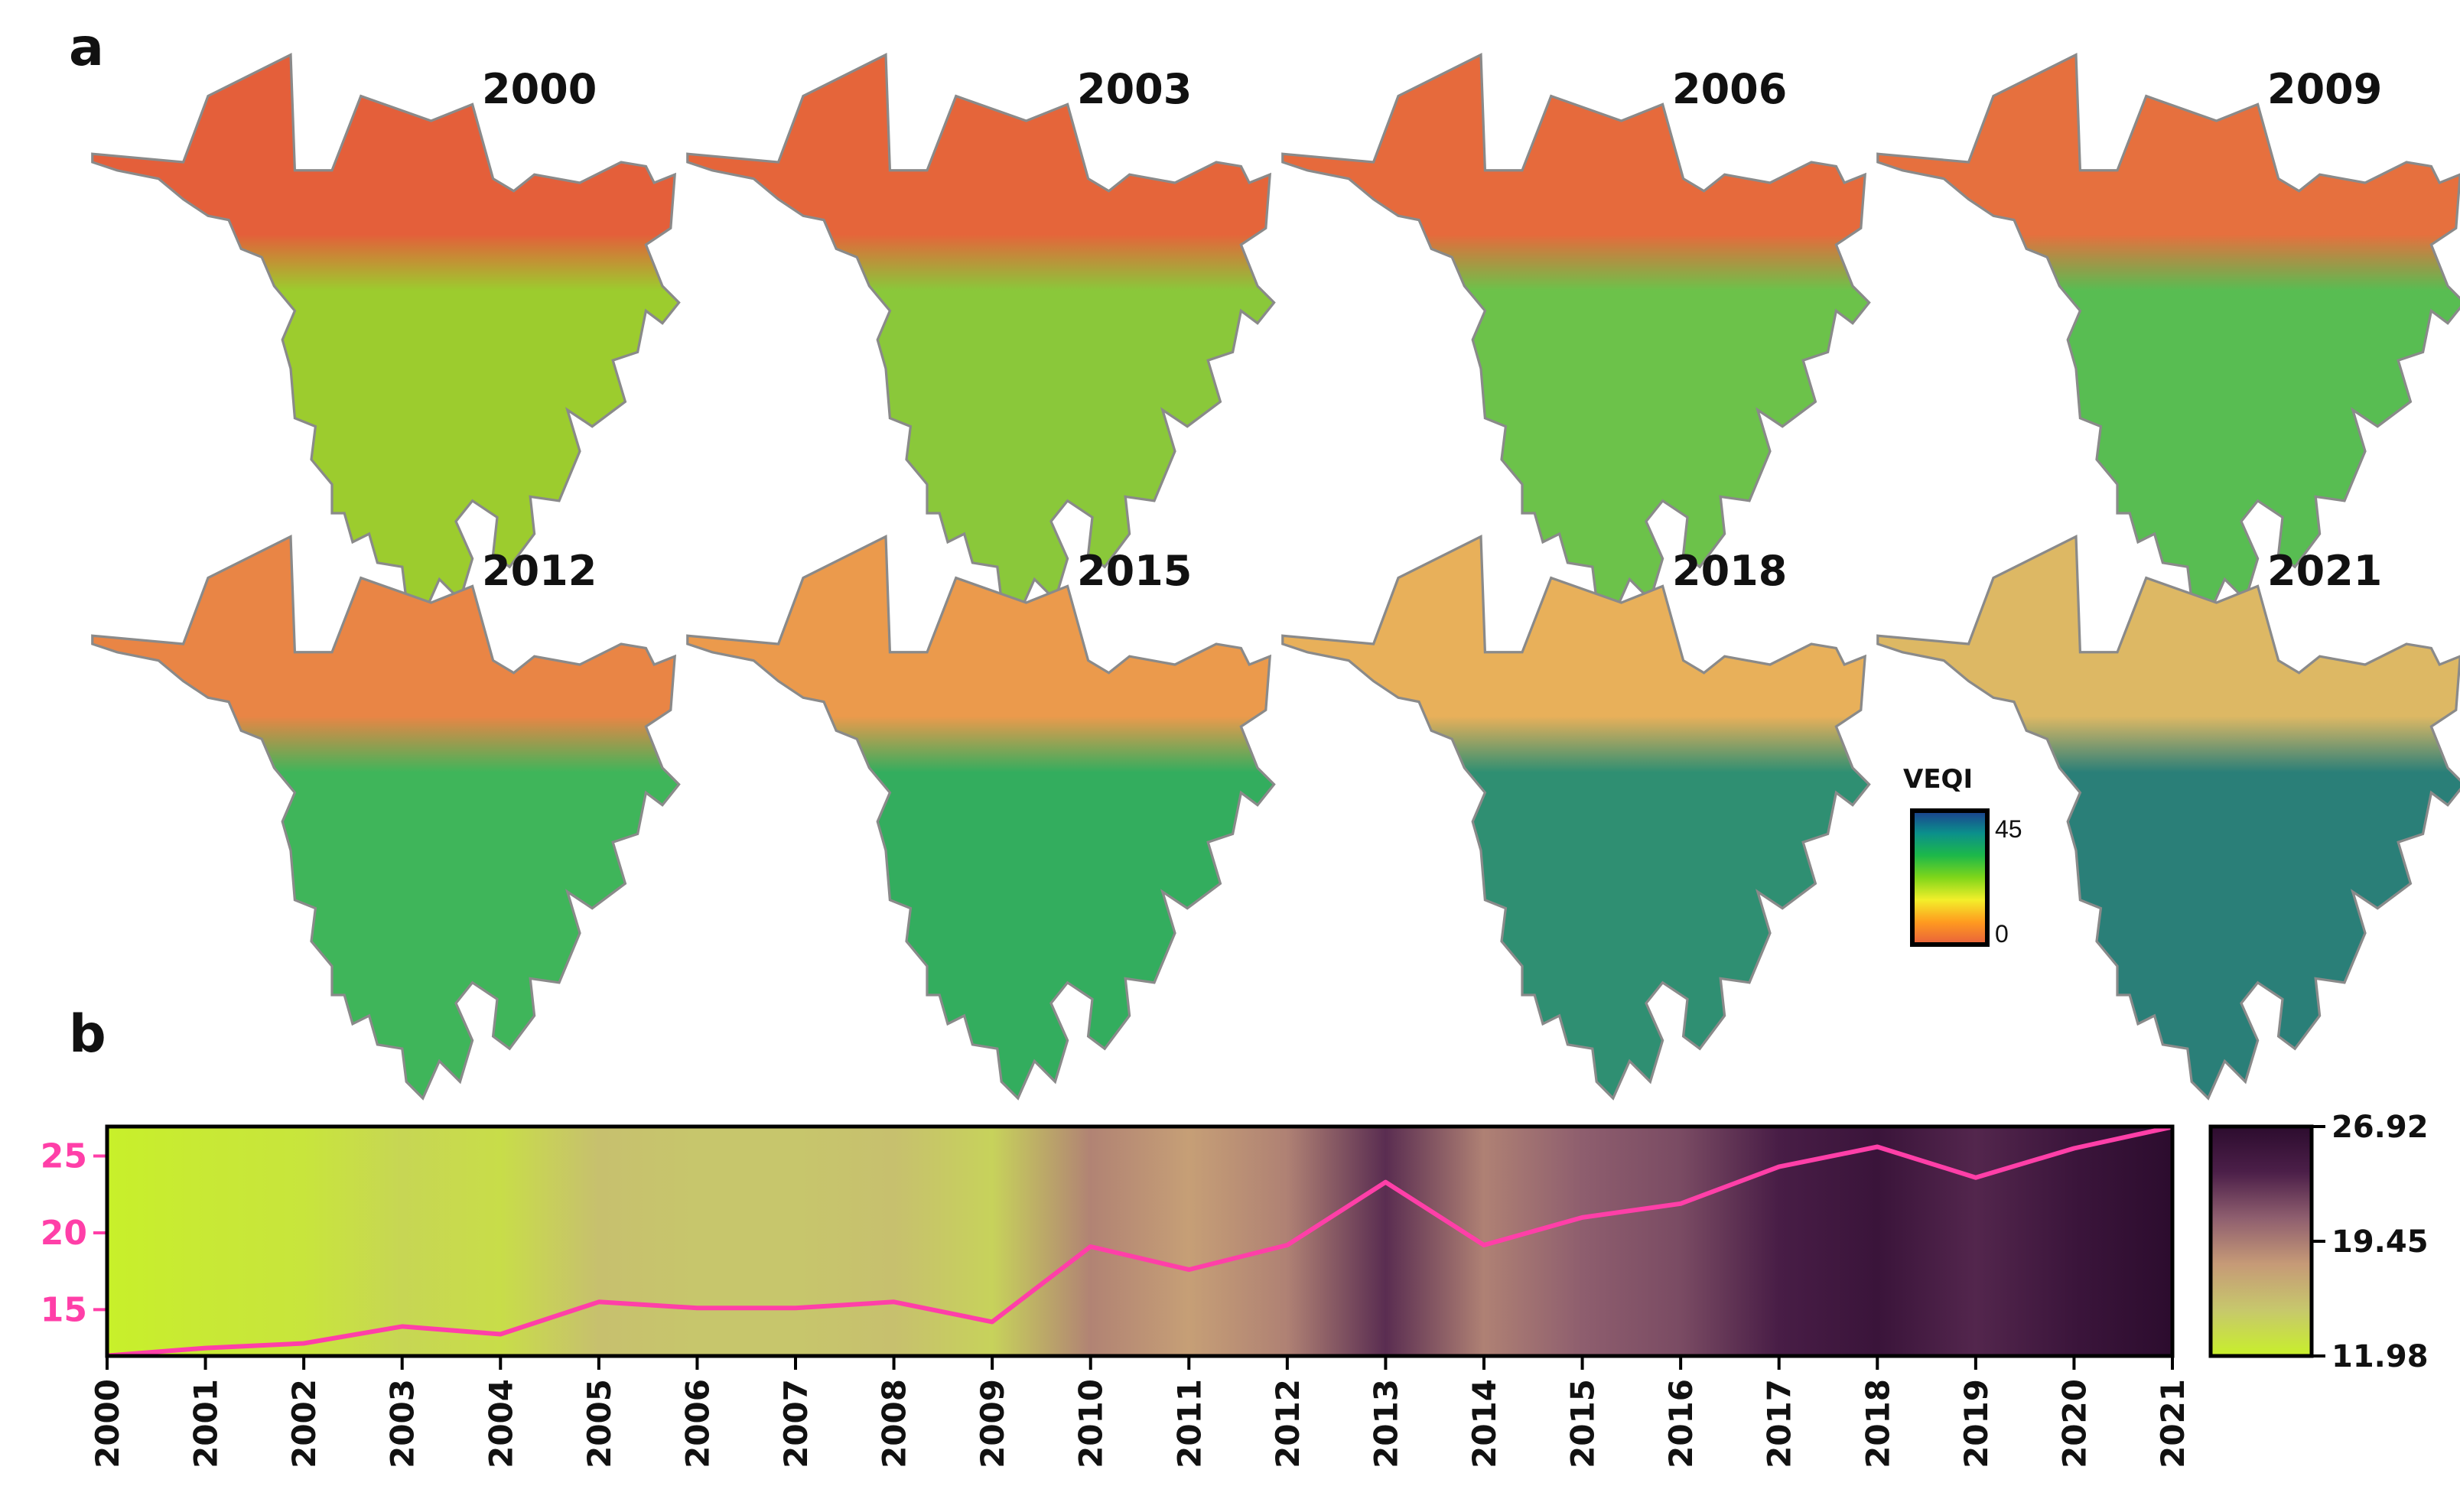 The image size is (2460, 1512). I want to click on map-2015, so click(981, 818).